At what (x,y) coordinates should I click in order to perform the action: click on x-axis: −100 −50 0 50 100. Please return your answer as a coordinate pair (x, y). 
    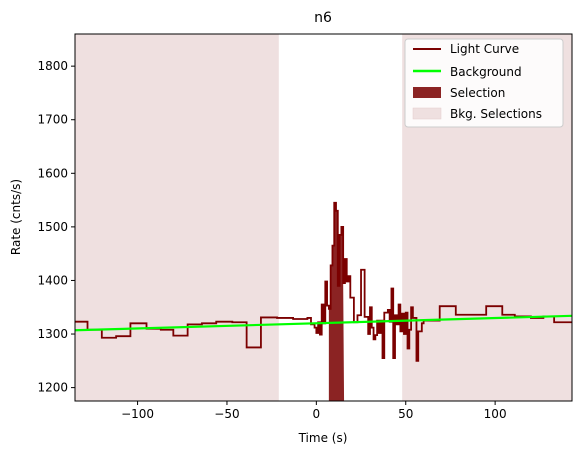
    Looking at the image, I should click on (314, 411).